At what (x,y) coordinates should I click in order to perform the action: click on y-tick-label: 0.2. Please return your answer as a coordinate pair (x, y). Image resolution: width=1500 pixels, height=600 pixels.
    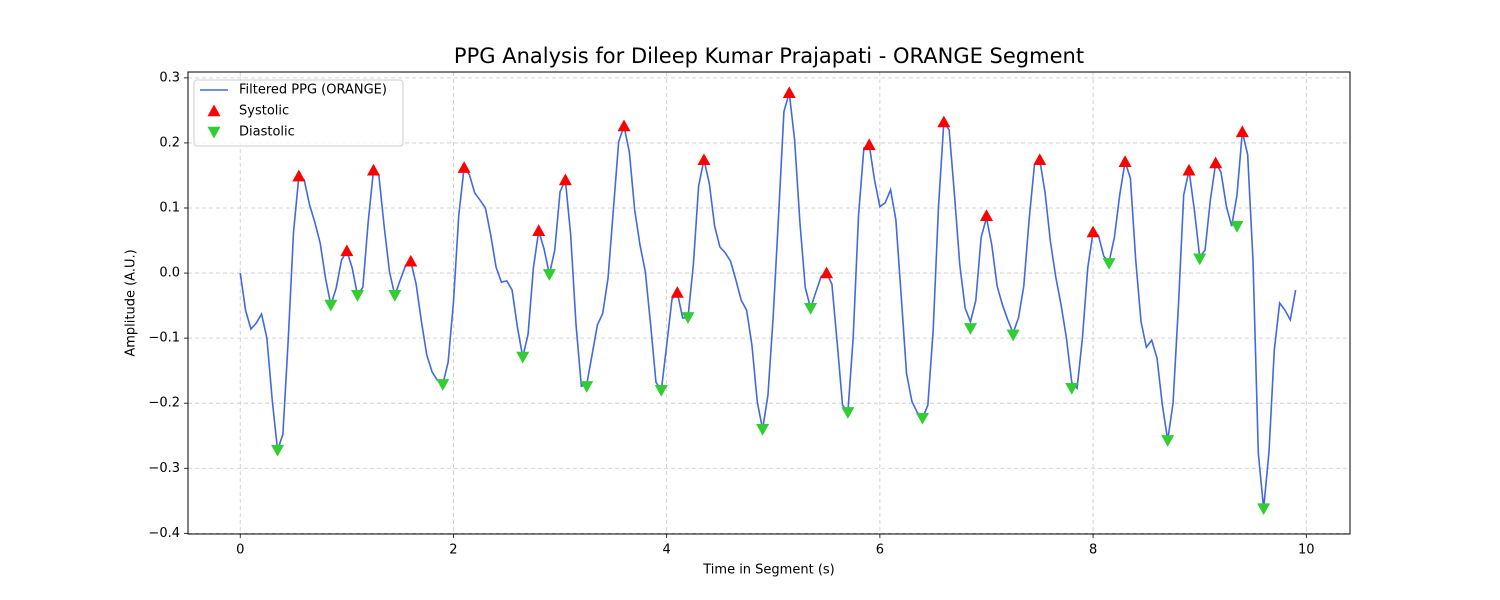
    Looking at the image, I should click on (169, 142).